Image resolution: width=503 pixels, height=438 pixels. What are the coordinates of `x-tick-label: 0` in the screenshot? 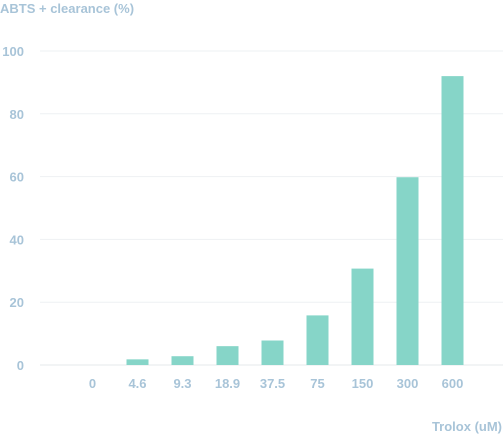 It's located at (92, 383).